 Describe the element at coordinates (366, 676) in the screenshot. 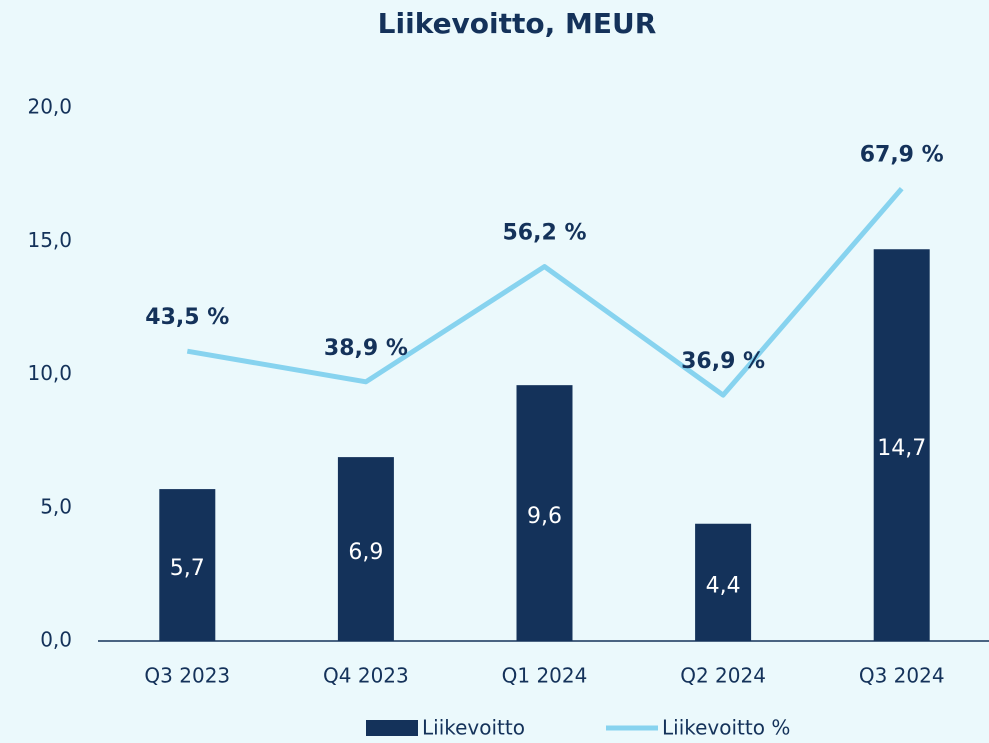

I see `x-tick-label: Q4 2023` at that location.